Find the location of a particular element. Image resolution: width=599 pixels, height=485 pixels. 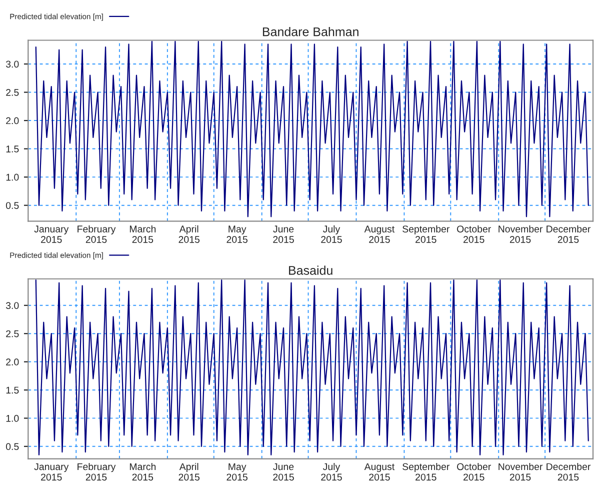

chart-title: Bandare Bahman is located at coordinates (310, 31).